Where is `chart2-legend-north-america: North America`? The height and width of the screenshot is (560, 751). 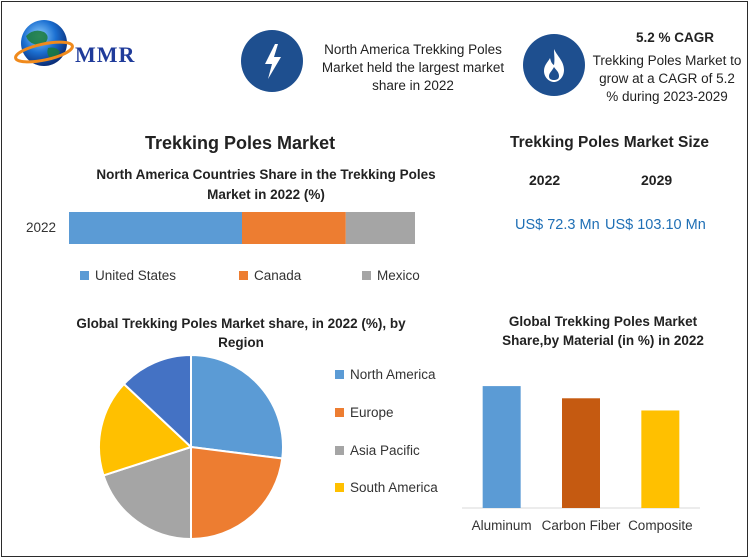 chart2-legend-north-america: North America is located at coordinates (385, 374).